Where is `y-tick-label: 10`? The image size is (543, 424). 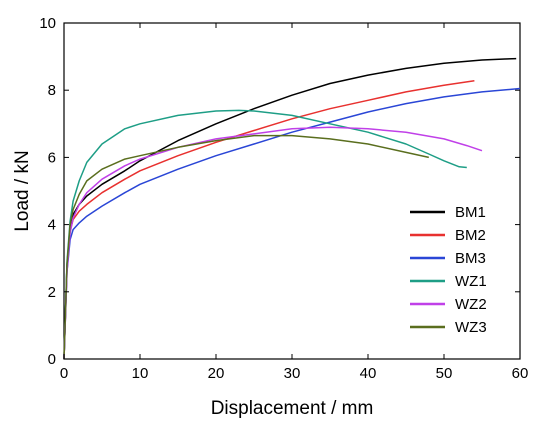
y-tick-label: 10 is located at coordinates (47, 23).